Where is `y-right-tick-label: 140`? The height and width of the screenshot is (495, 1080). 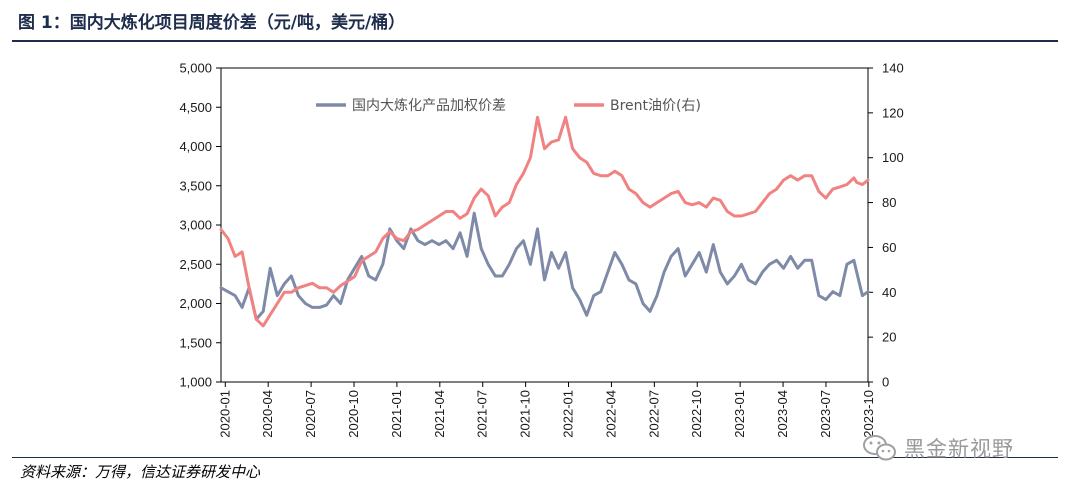
y-right-tick-label: 140 is located at coordinates (893, 68).